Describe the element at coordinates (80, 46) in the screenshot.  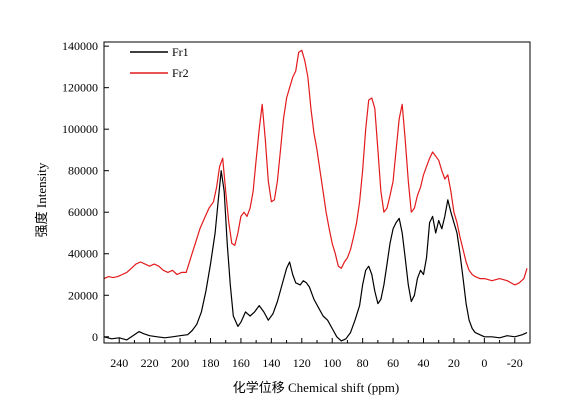
I see `y-tick-label: 140000` at that location.